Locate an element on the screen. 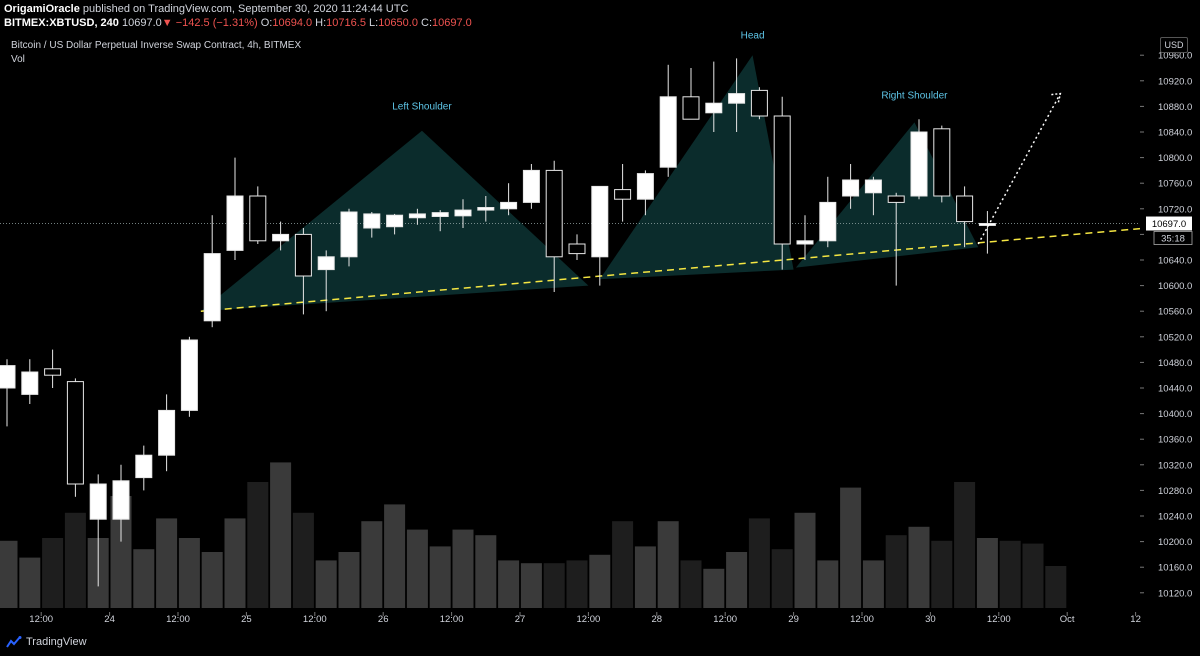  price-axis-bg is located at coordinates (1170, 328).